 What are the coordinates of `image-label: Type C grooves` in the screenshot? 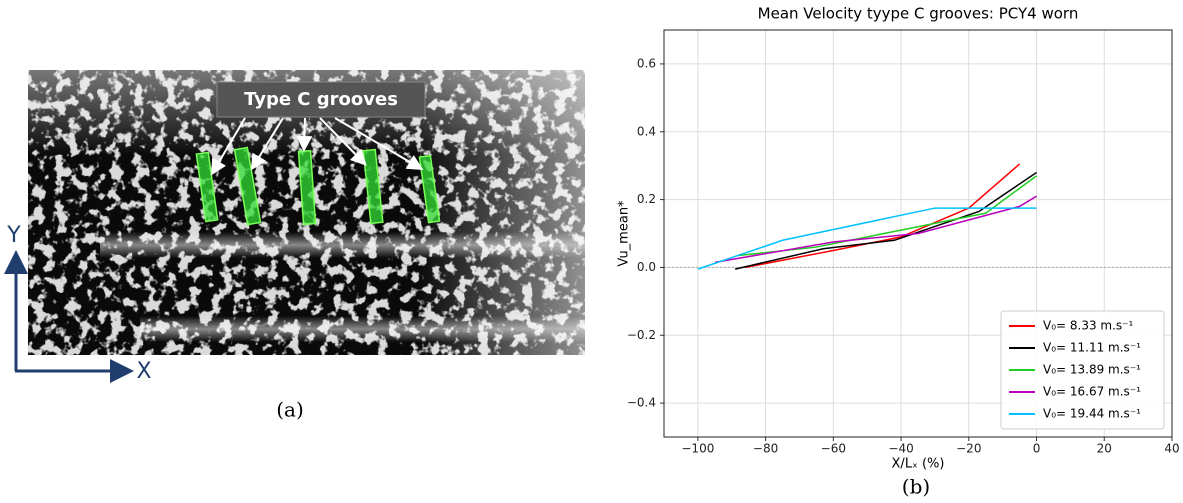 It's located at (321, 99).